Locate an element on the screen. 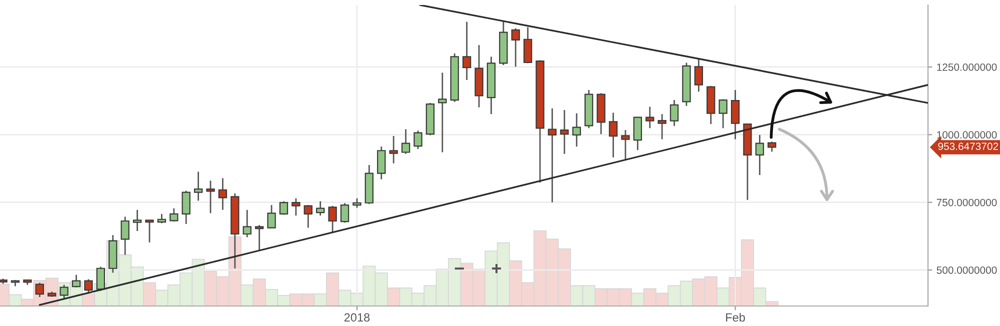  y-tick-label: 1000.000000 is located at coordinates (967, 135).